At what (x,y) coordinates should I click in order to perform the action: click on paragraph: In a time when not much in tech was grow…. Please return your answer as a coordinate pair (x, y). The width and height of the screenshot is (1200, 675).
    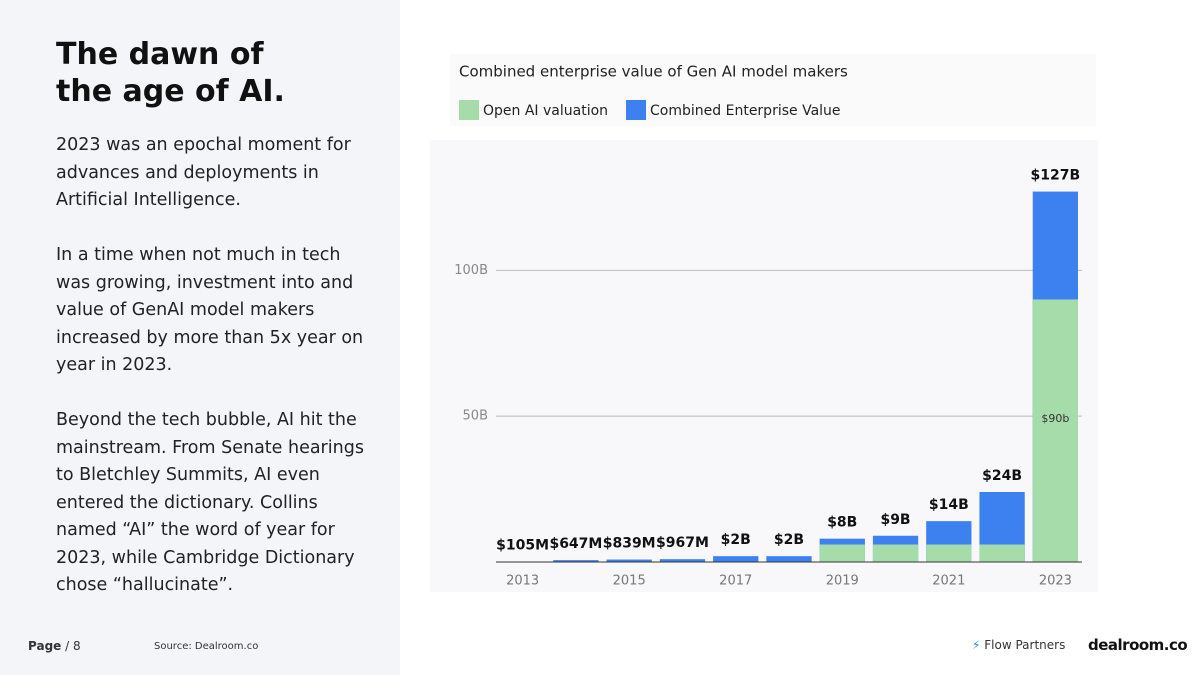
    Looking at the image, I should click on (210, 310).